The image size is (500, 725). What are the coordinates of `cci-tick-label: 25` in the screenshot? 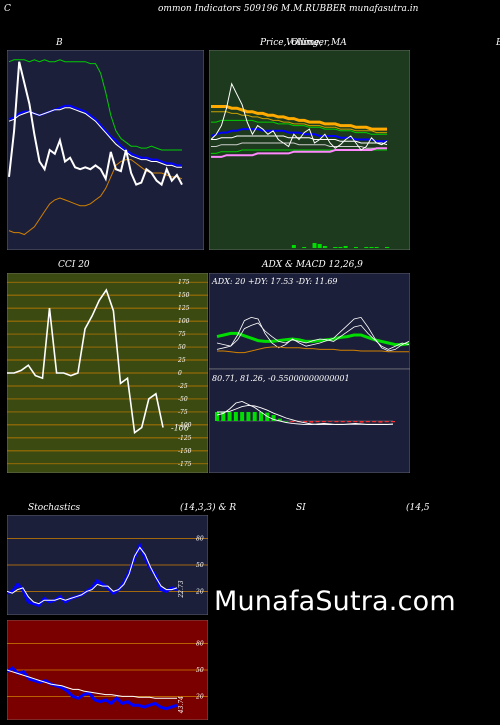 It's located at (181, 360).